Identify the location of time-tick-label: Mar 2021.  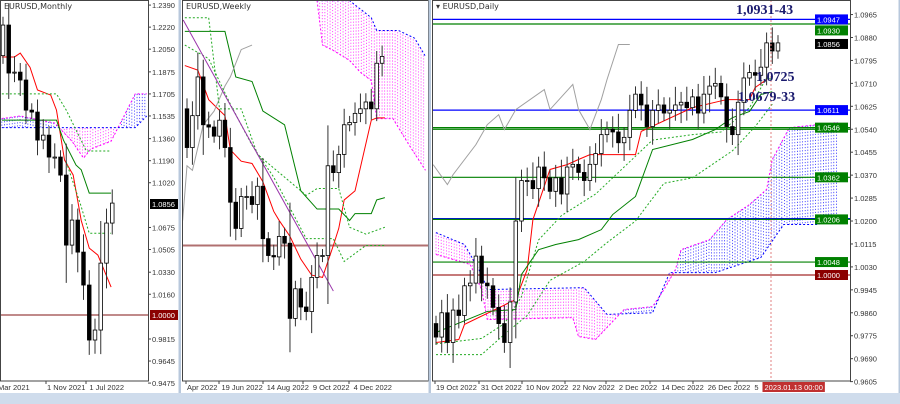
(15, 387).